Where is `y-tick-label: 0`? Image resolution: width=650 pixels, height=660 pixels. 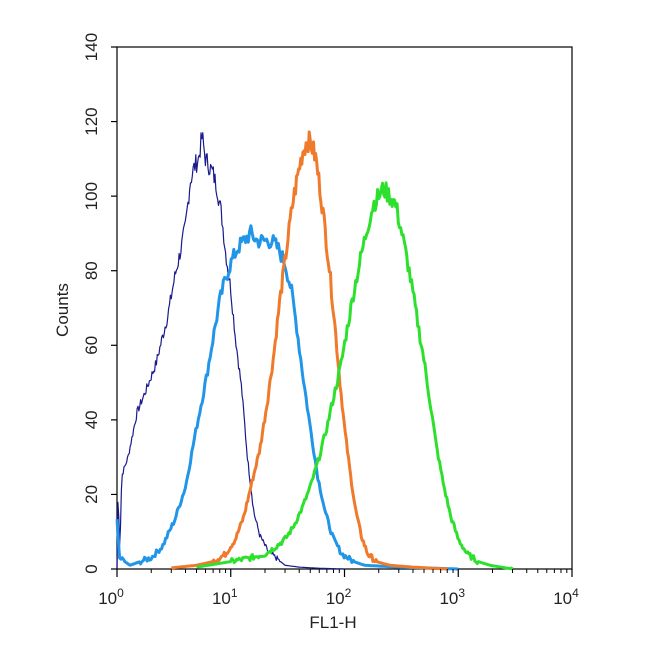
y-tick-label: 0 is located at coordinates (91, 568).